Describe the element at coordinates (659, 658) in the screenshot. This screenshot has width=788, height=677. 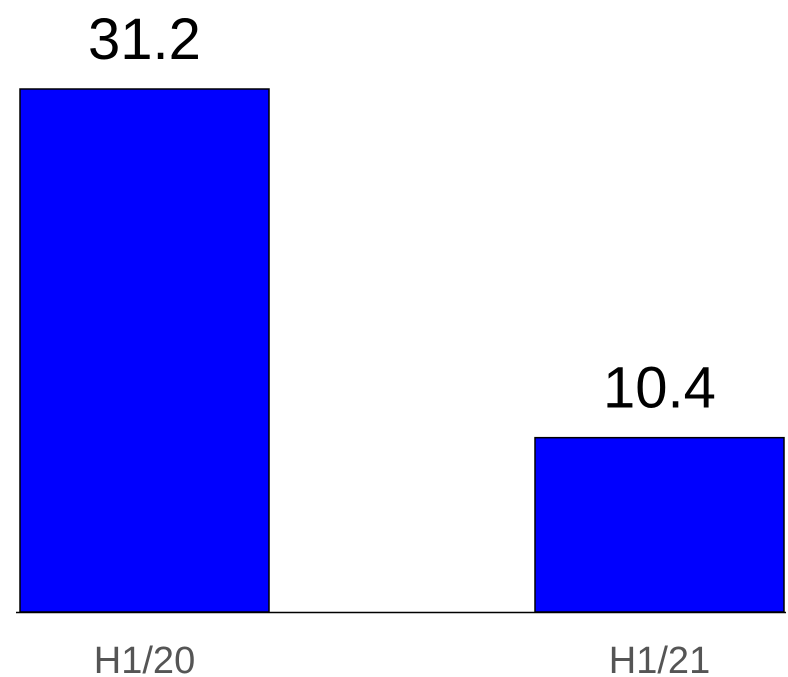
I see `x-tick-label-h1-21: H1/21` at that location.